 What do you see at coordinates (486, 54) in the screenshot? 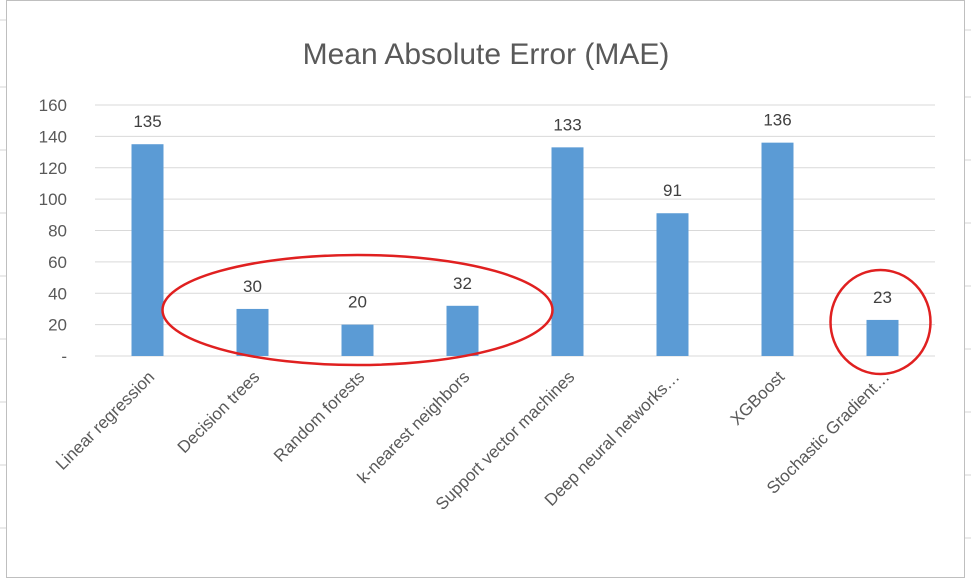
I see `chart-title: Mean Absolute Error (MAE)` at bounding box center [486, 54].